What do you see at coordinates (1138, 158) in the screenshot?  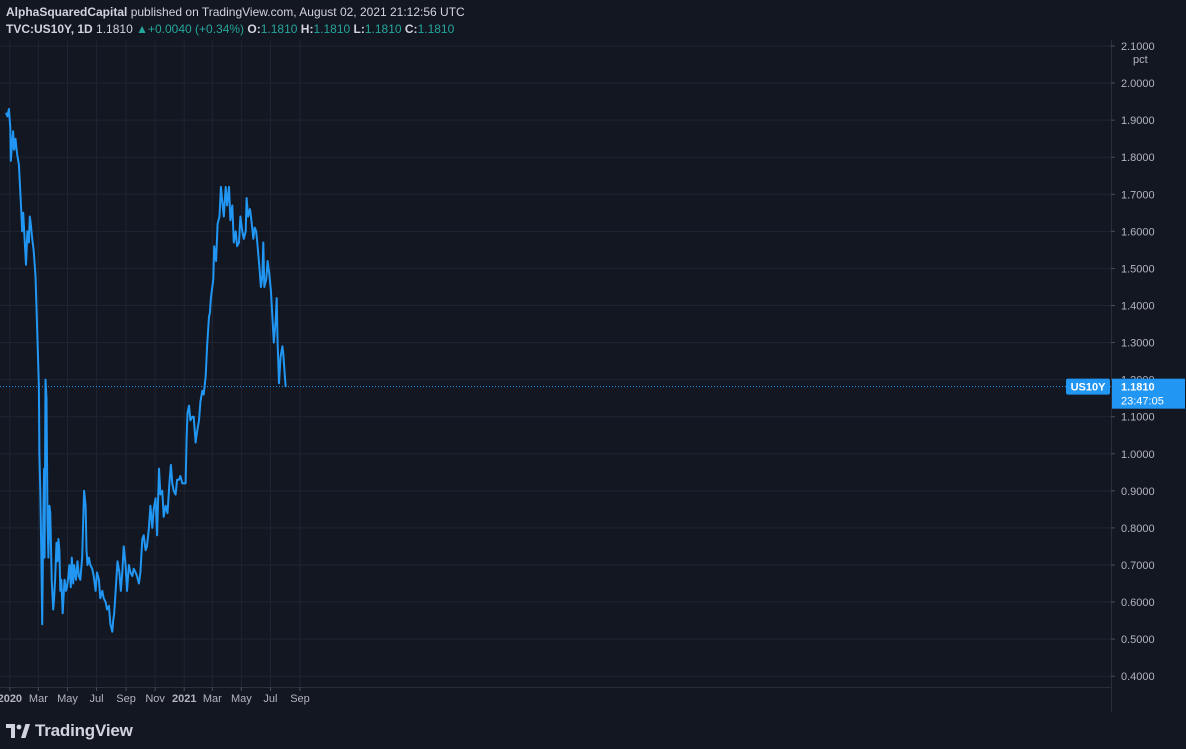 I see `price-tick-label: 1.8000` at bounding box center [1138, 158].